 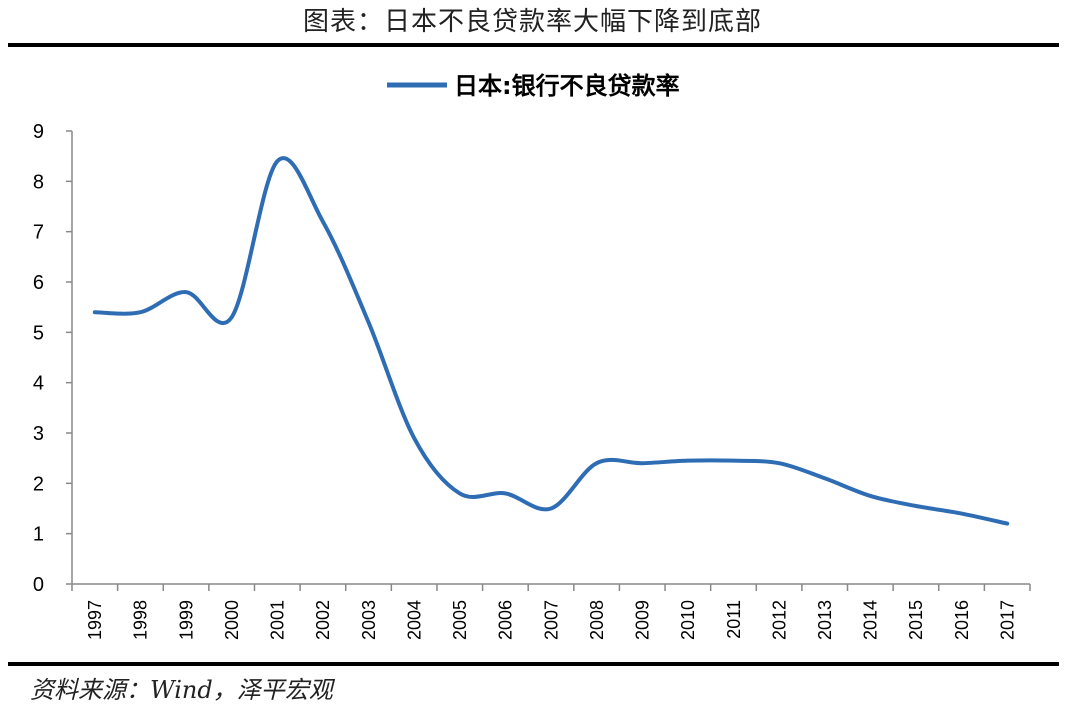 What do you see at coordinates (38, 585) in the screenshot?
I see `y-tick-label: 0` at bounding box center [38, 585].